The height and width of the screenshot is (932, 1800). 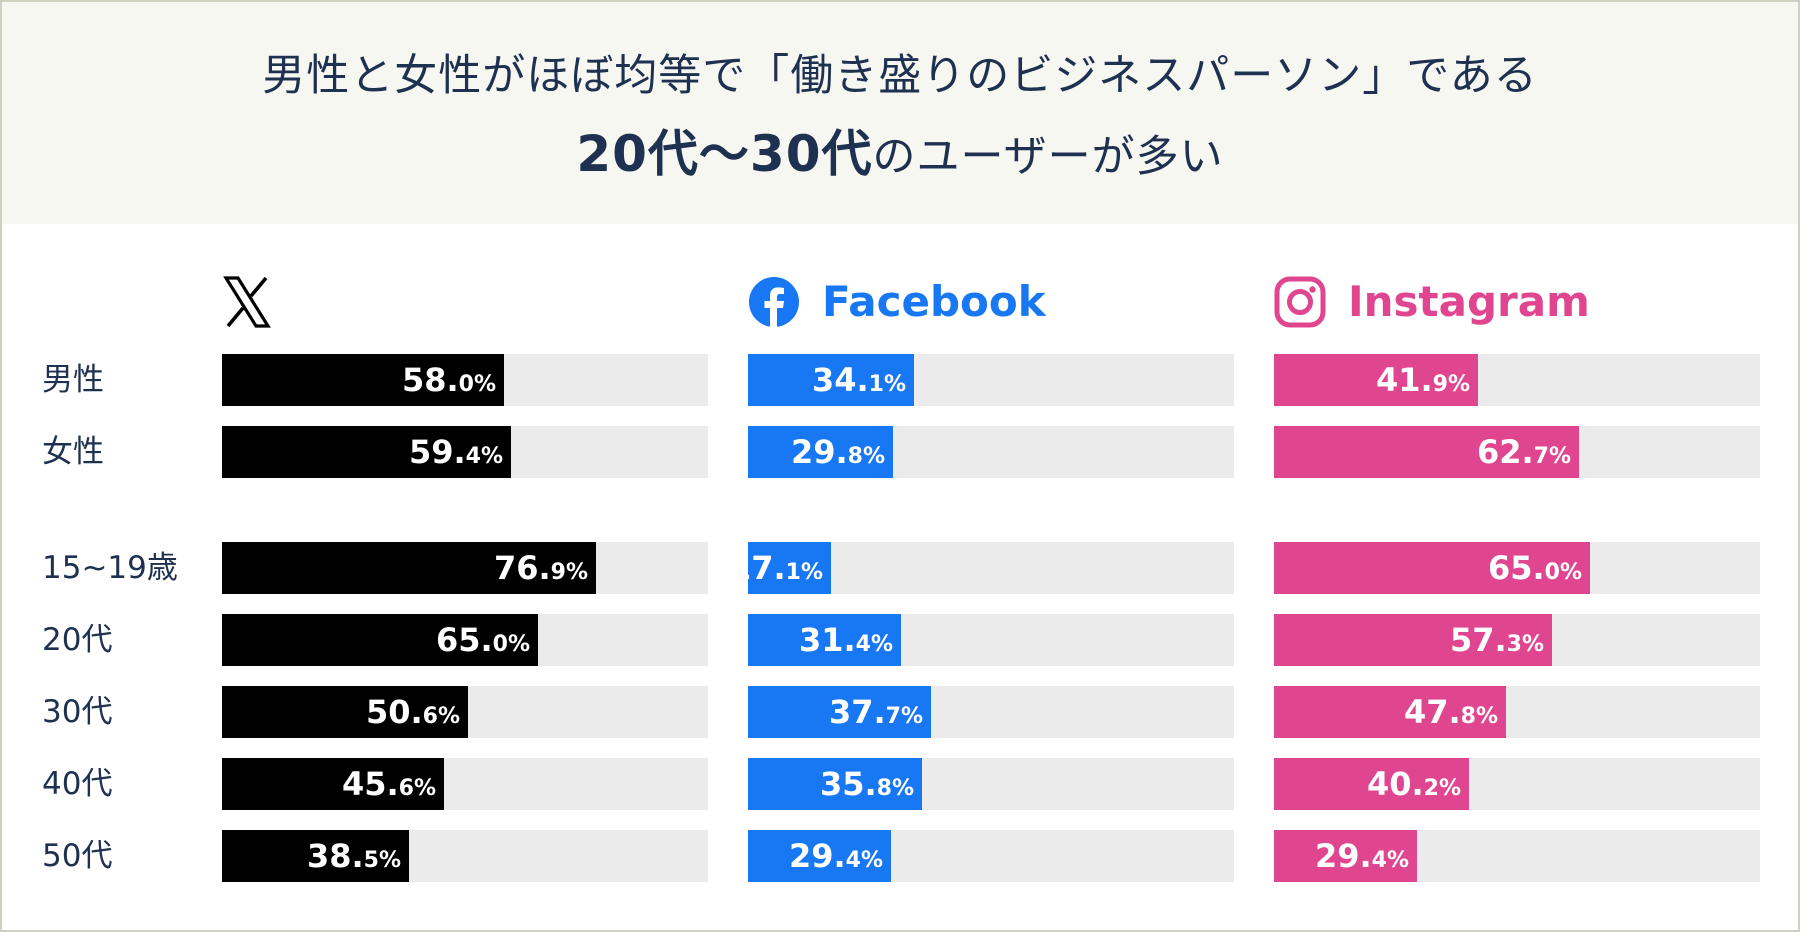 I want to click on data-label: 37.7%, so click(x=875, y=712).